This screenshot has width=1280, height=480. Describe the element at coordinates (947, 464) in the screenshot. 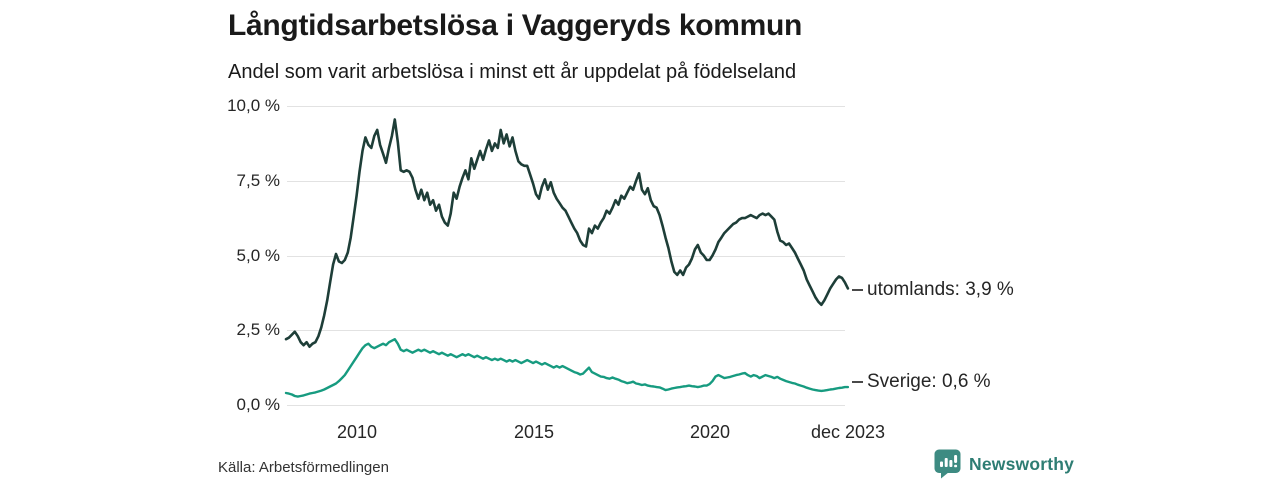

I see `newsworthy-logo-icon` at that location.